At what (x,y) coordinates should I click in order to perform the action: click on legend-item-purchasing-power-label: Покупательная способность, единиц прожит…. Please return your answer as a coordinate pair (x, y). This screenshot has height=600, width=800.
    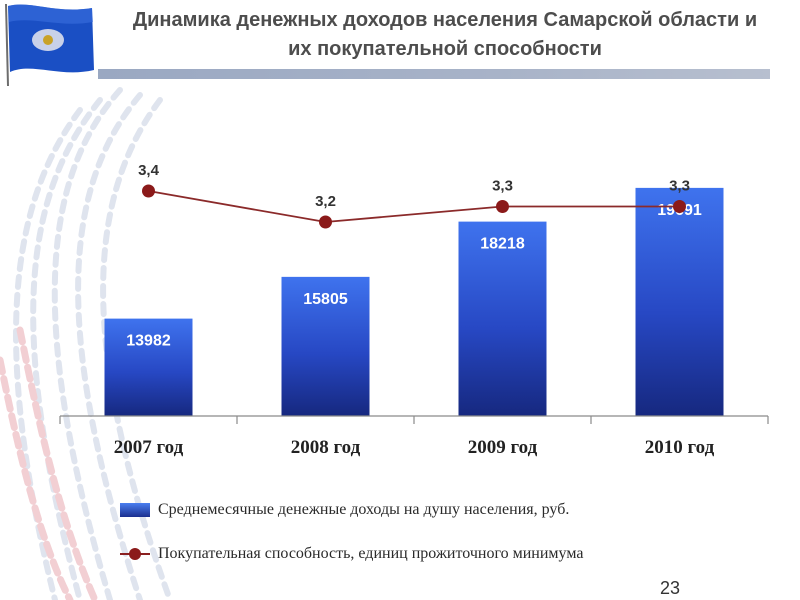
    Looking at the image, I should click on (371, 553).